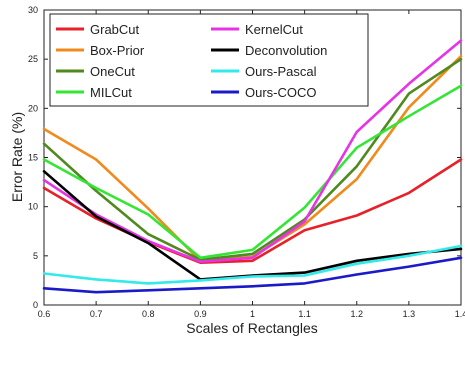 The image size is (465, 369). I want to click on x-tick-label: 1.3, so click(409, 314).